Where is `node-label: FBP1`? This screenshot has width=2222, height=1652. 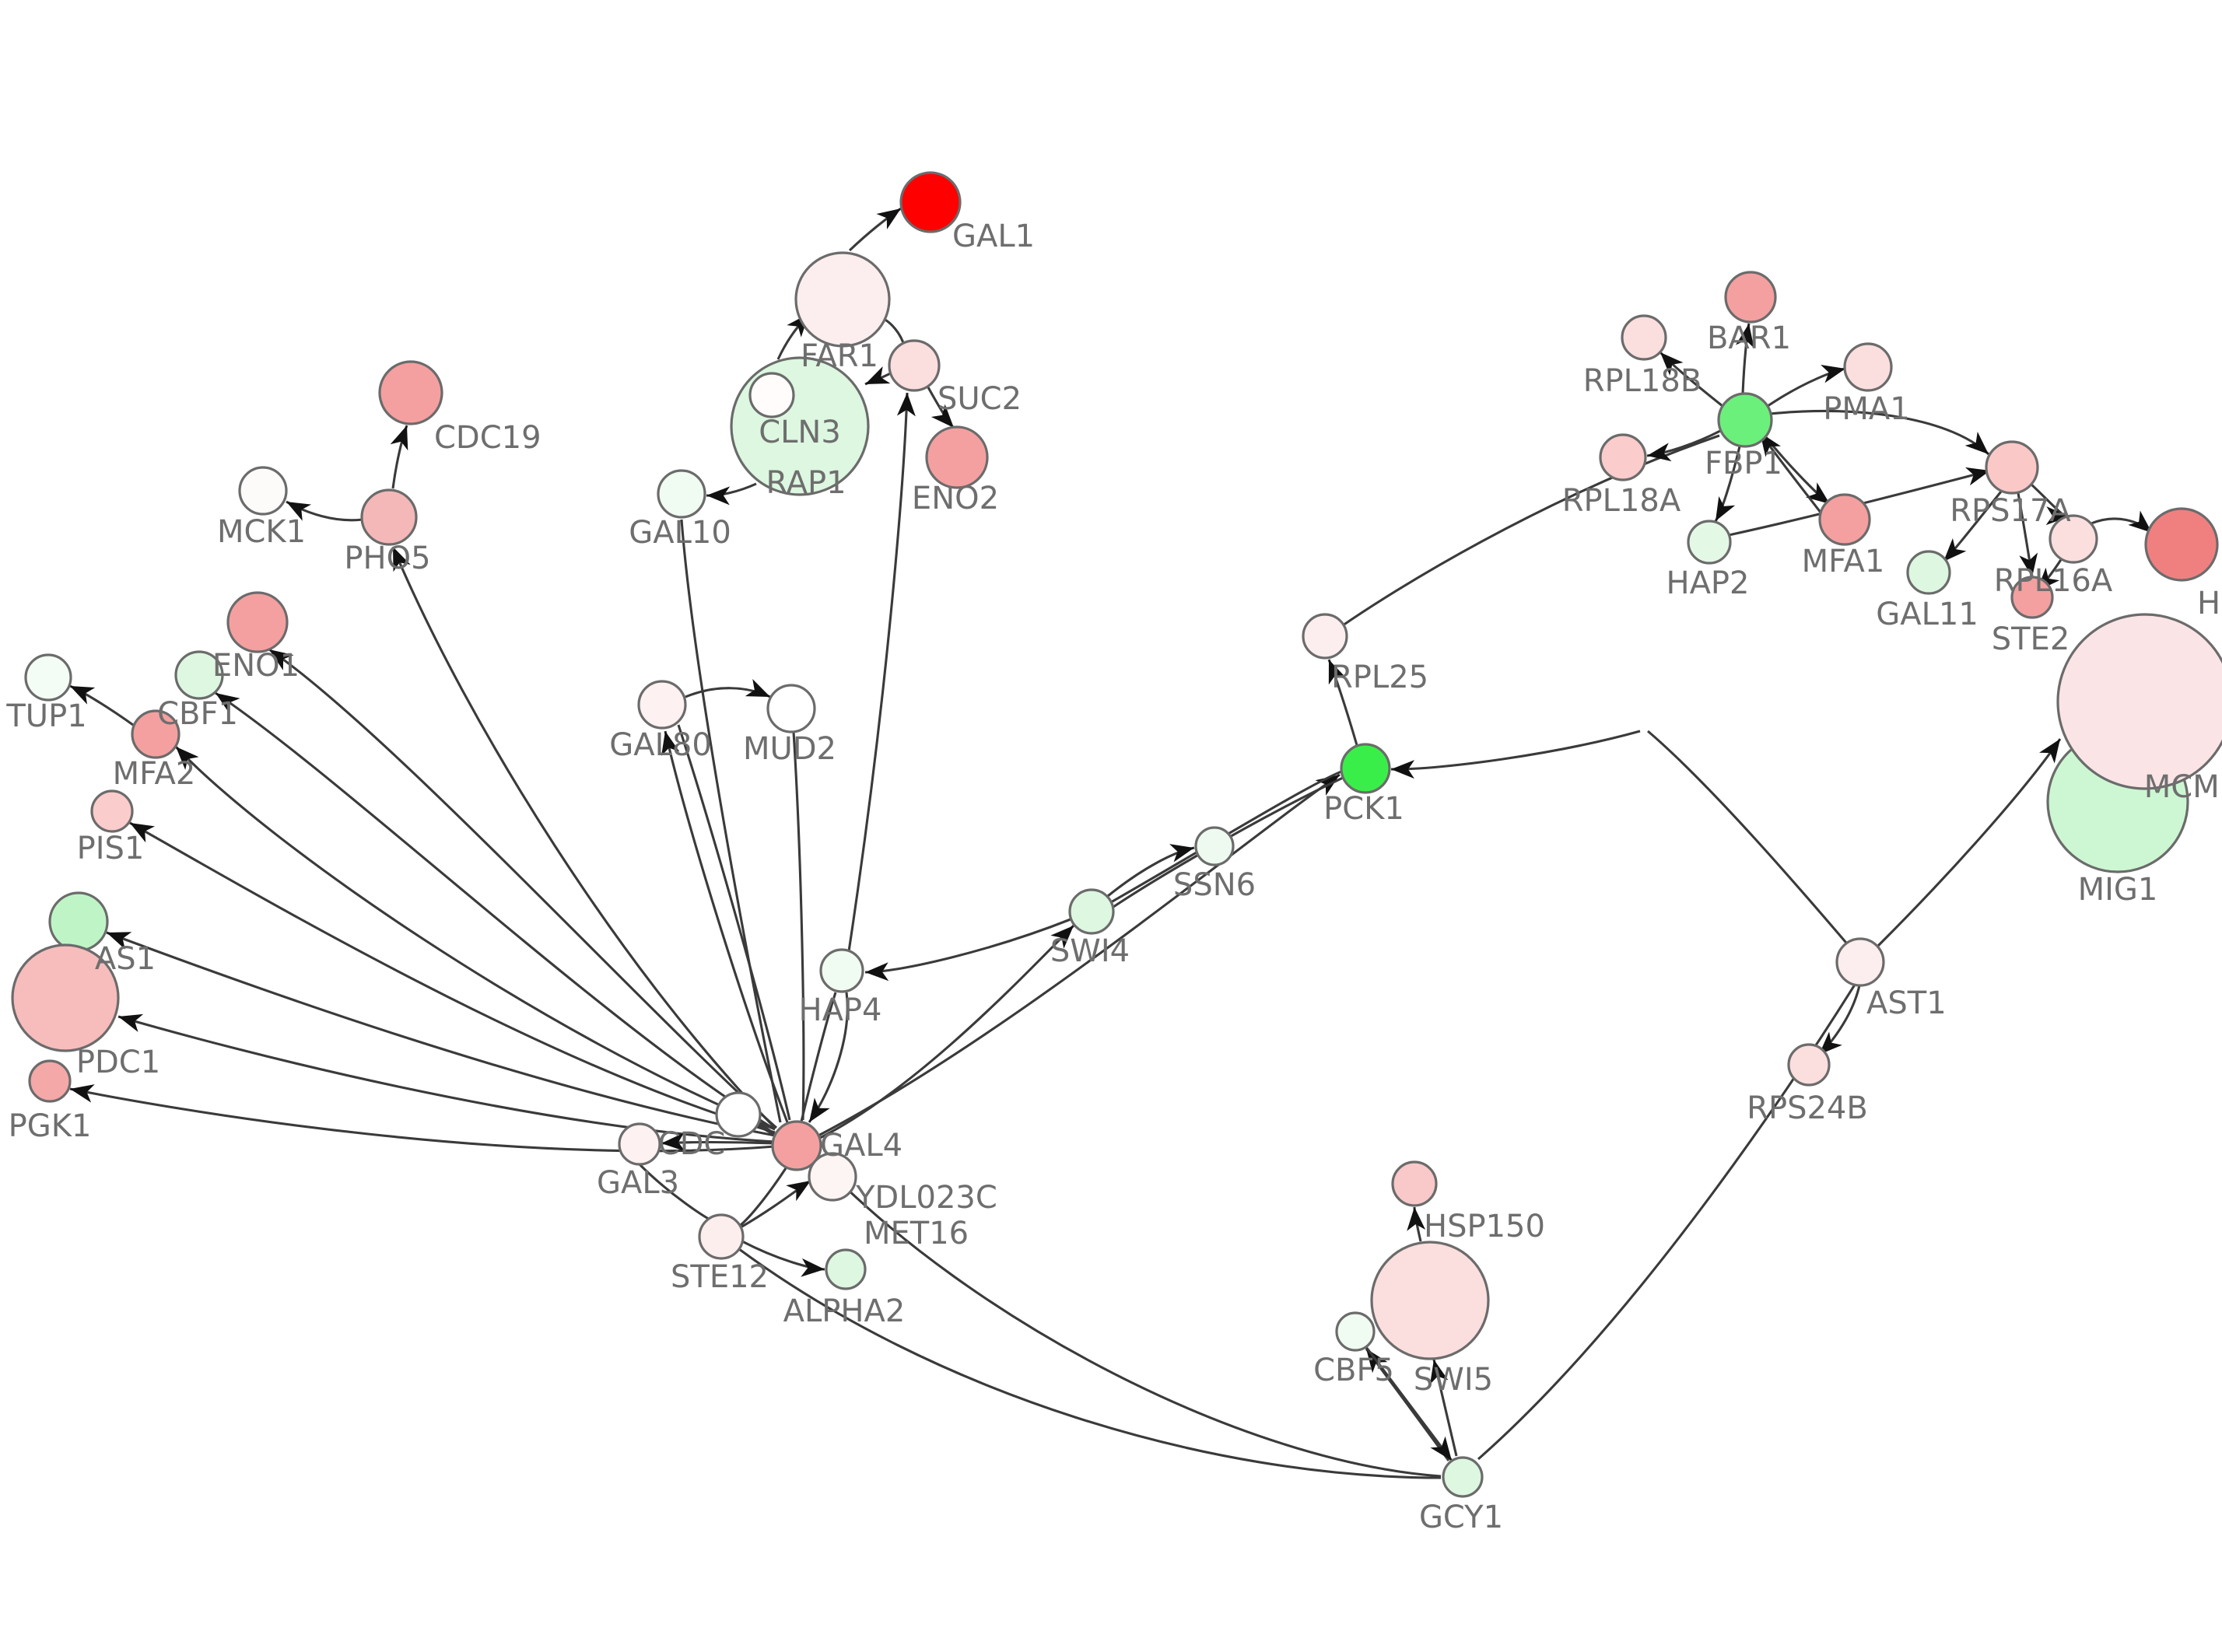 node-label: FBP1 is located at coordinates (1743, 463).